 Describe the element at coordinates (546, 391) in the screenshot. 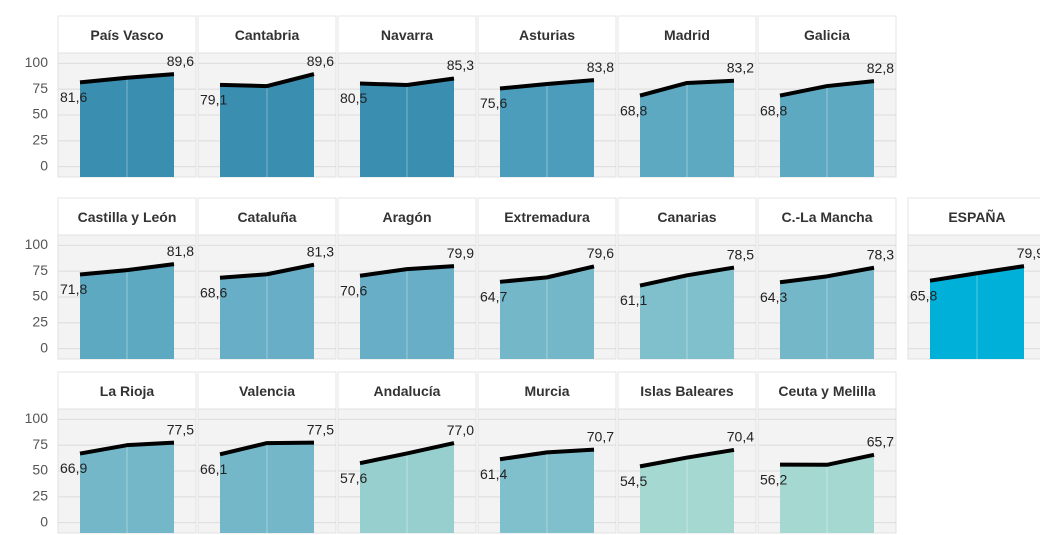

I see `panel-title: Murcia` at that location.